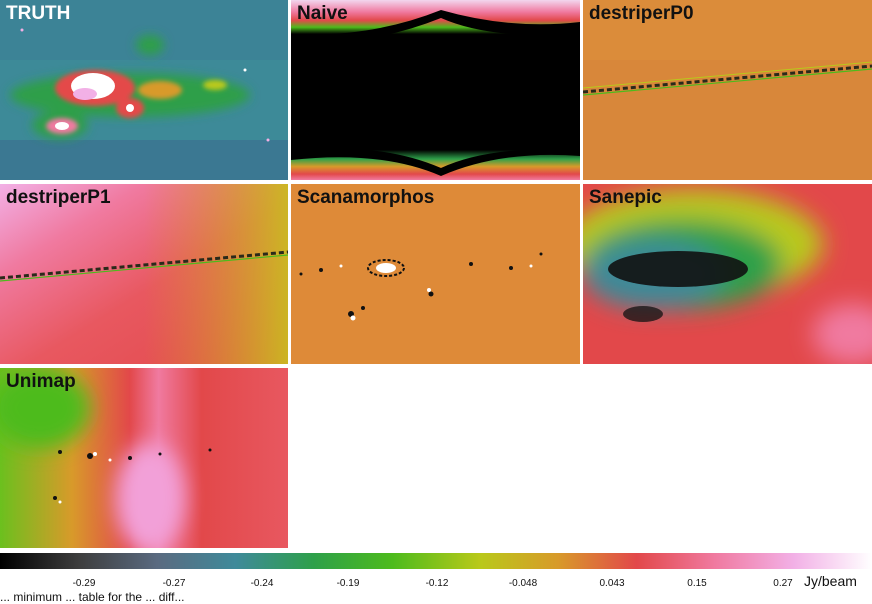 This screenshot has width=872, height=604. I want to click on truth-image, so click(144, 90).